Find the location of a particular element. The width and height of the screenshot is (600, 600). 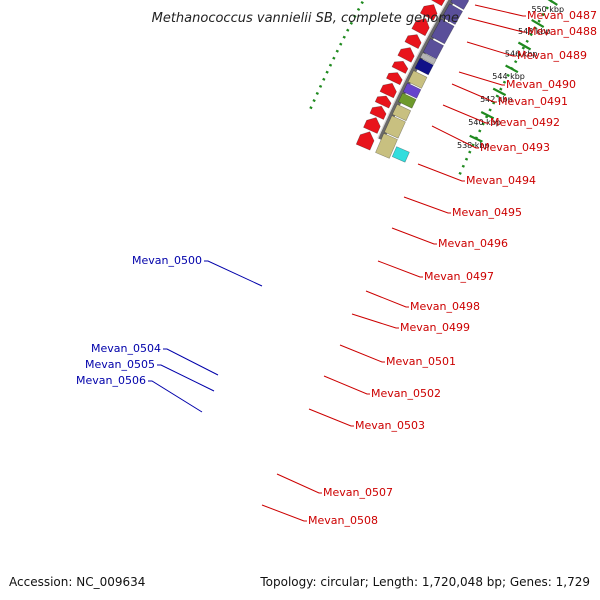

gene-label-mevan-0493: Mevan_0493 is located at coordinates (515, 147).